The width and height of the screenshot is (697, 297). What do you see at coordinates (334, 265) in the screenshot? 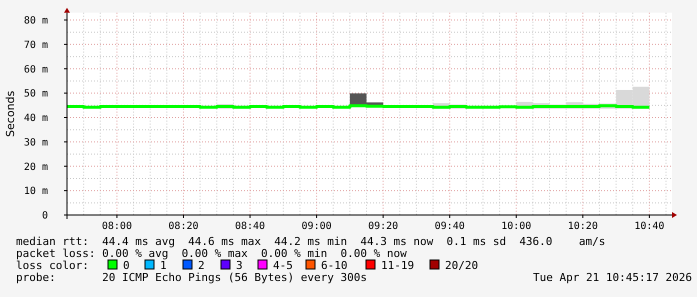
I see `legend-label: 6-10` at bounding box center [334, 265].